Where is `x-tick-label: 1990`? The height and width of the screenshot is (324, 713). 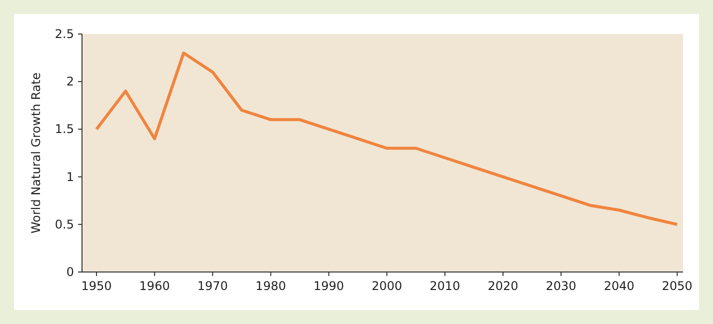 x-tick-label: 1990 is located at coordinates (329, 286).